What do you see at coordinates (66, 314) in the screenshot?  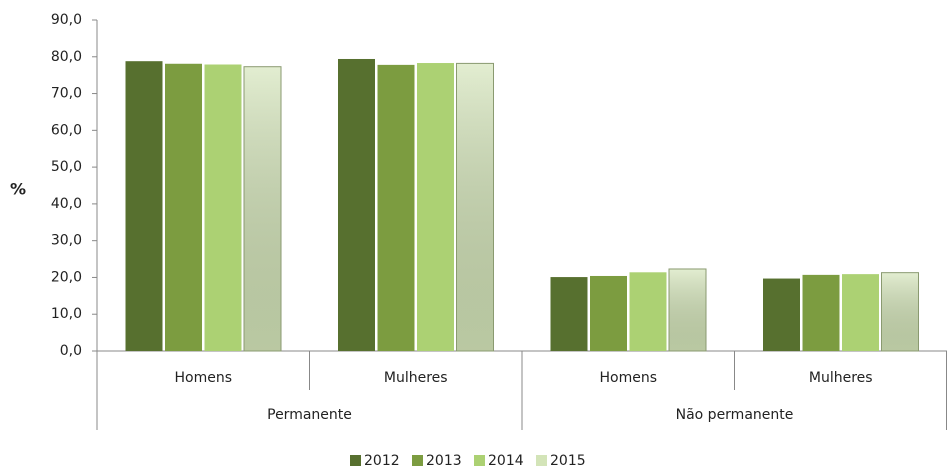 I see `y-tick-label: 10,0` at bounding box center [66, 314].